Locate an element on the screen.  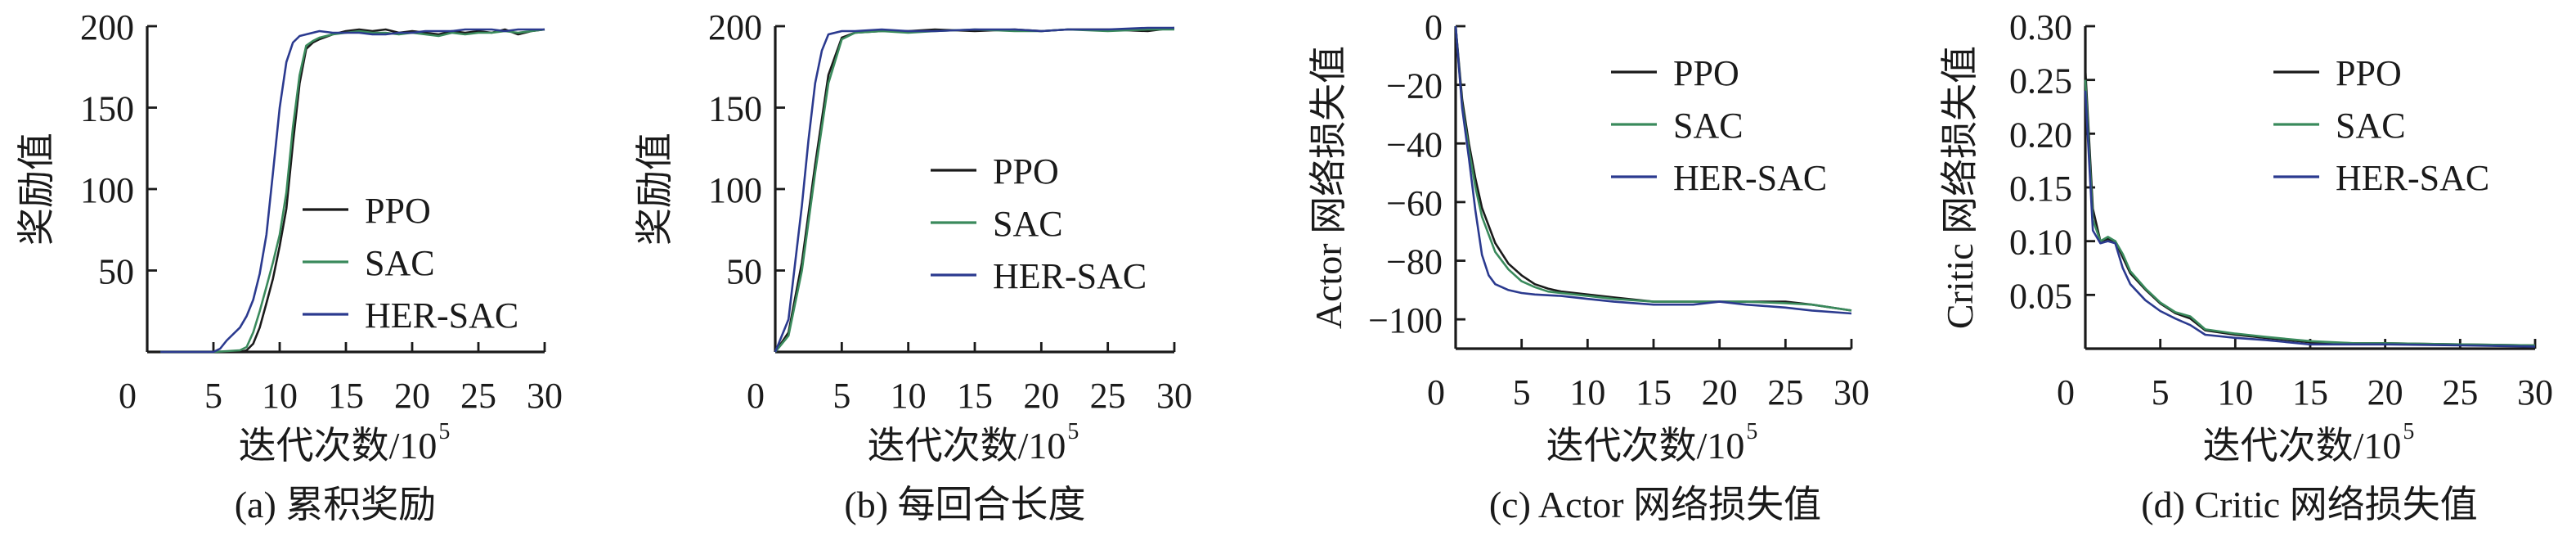
y-tick-label: 0.15 is located at coordinates (2040, 189).